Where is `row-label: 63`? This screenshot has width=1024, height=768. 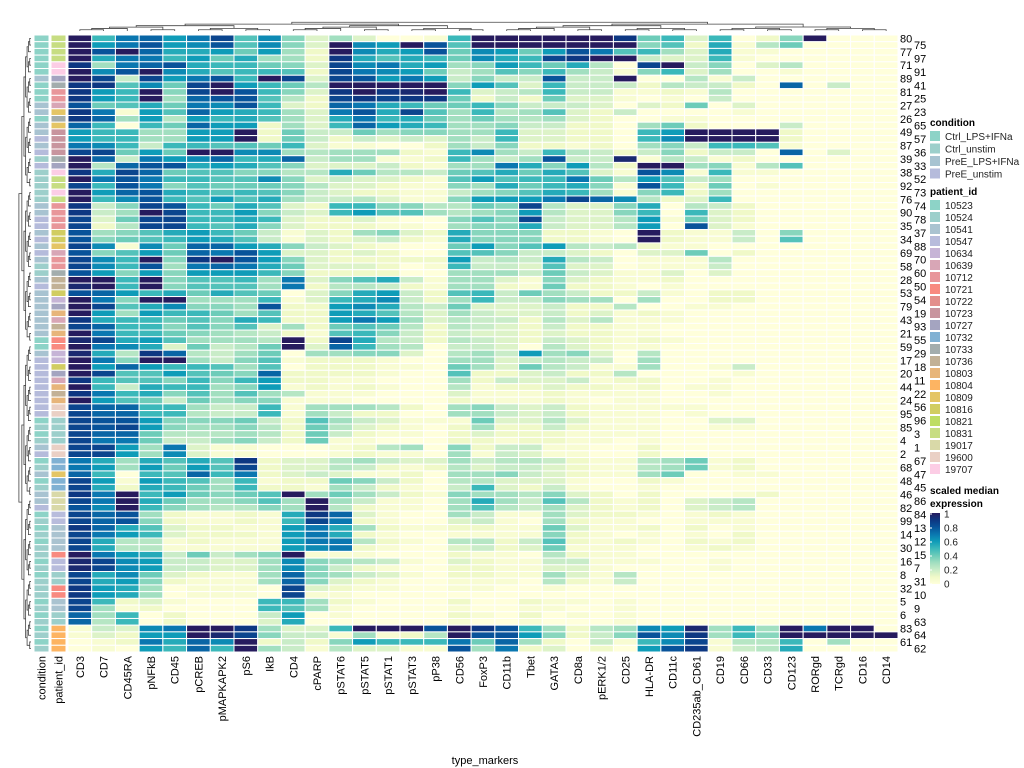
row-label: 63 is located at coordinates (920, 623).